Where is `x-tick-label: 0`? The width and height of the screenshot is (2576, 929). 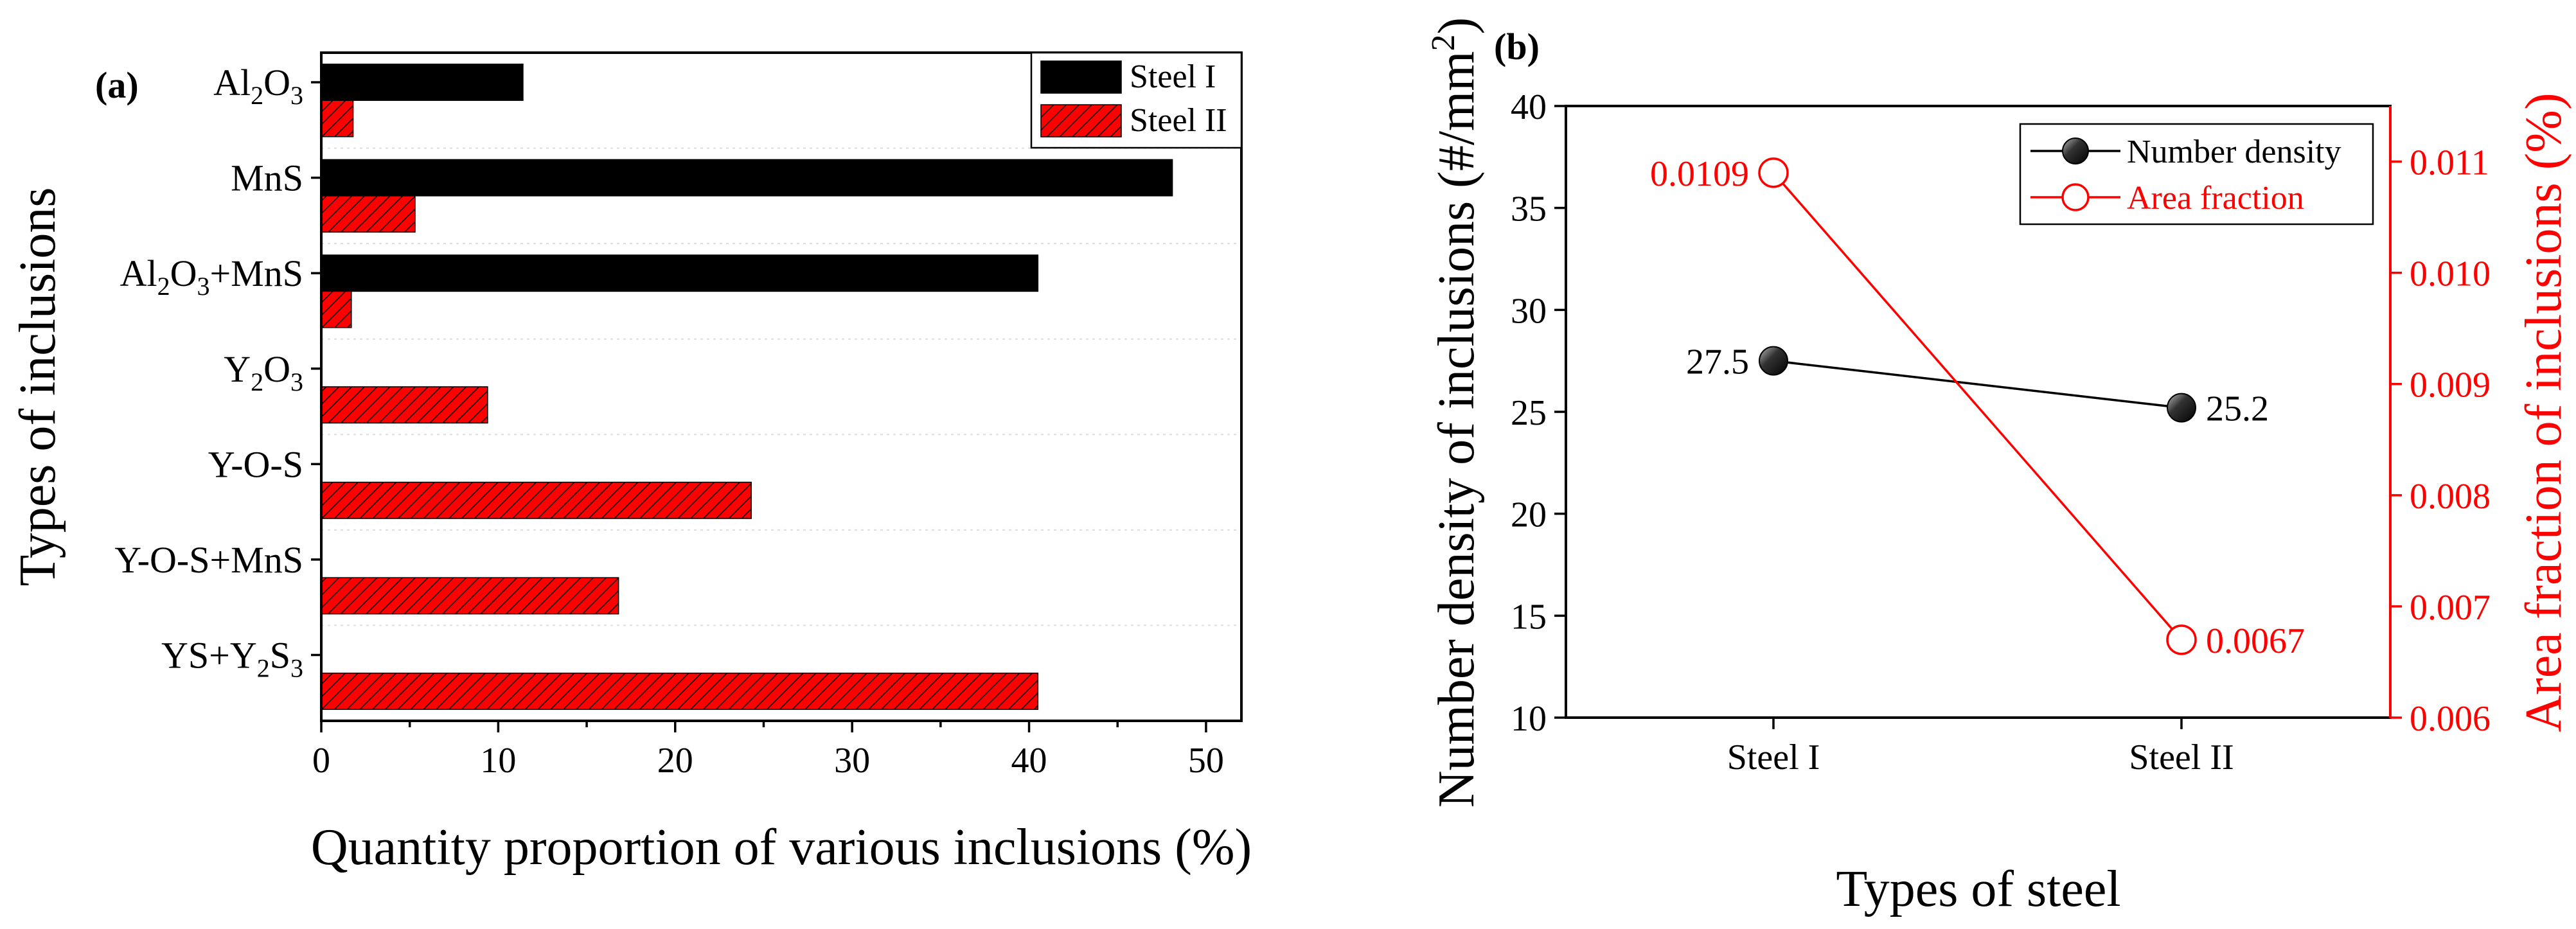
x-tick-label: 0 is located at coordinates (321, 761).